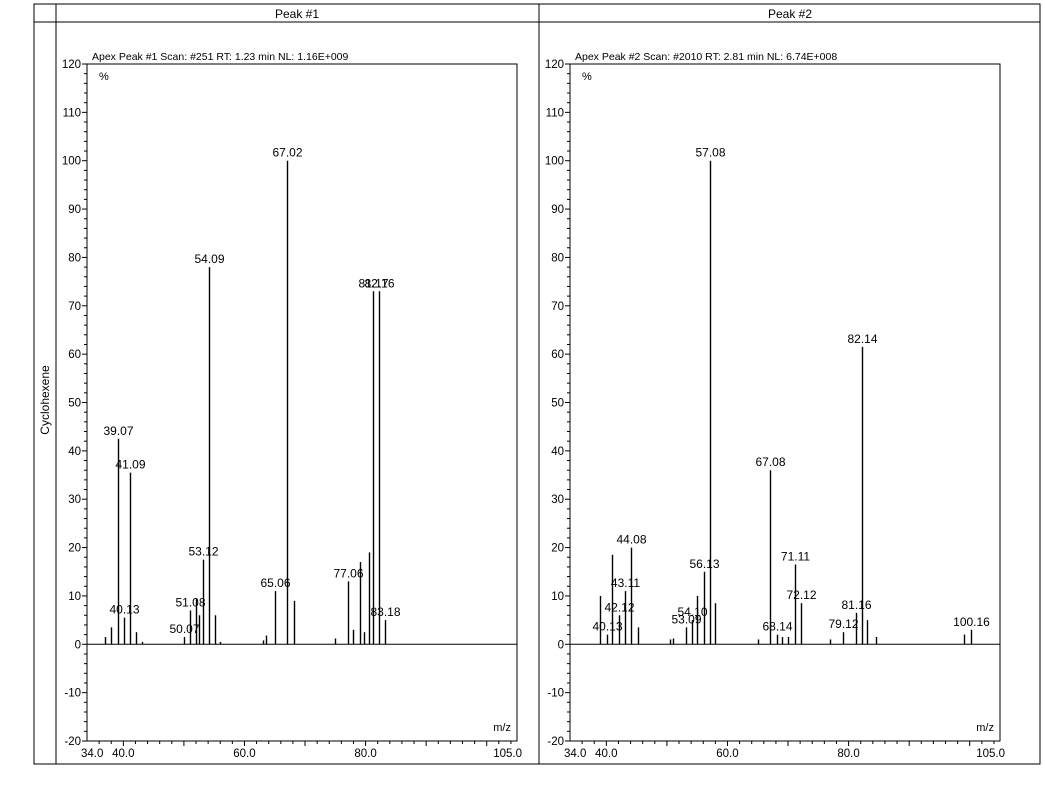  What do you see at coordinates (790, 14) in the screenshot?
I see `panel-title-peak2: Peak #2` at bounding box center [790, 14].